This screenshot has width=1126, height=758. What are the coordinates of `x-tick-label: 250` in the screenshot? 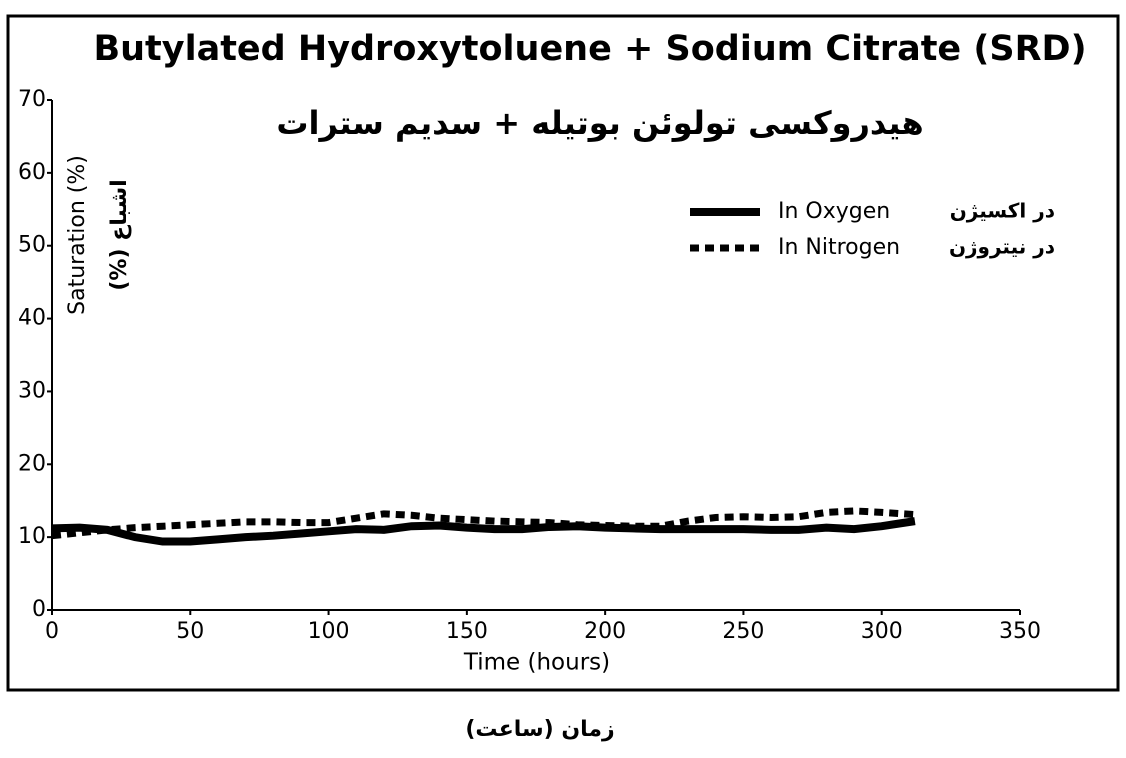 It's located at (743, 631).